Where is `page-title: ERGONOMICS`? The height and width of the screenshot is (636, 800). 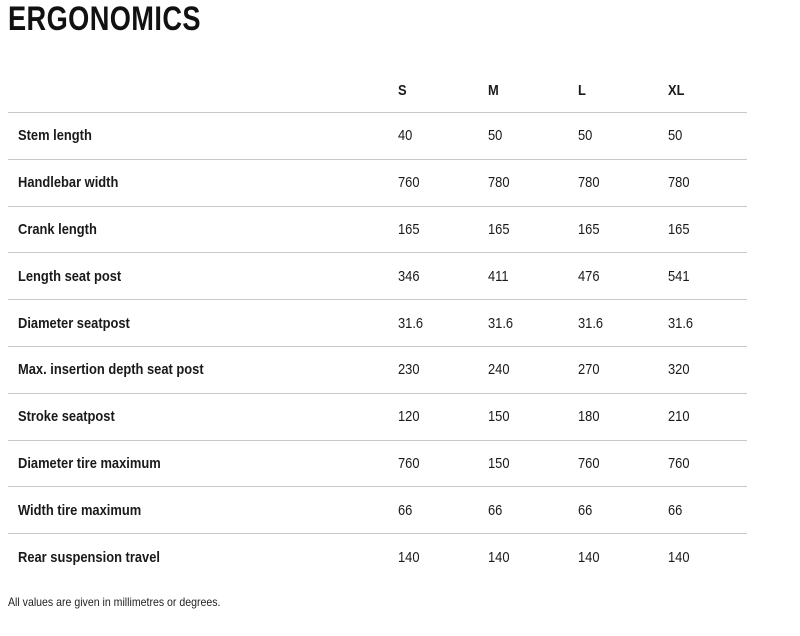
page-title: ERGONOMICS is located at coordinates (128, 19).